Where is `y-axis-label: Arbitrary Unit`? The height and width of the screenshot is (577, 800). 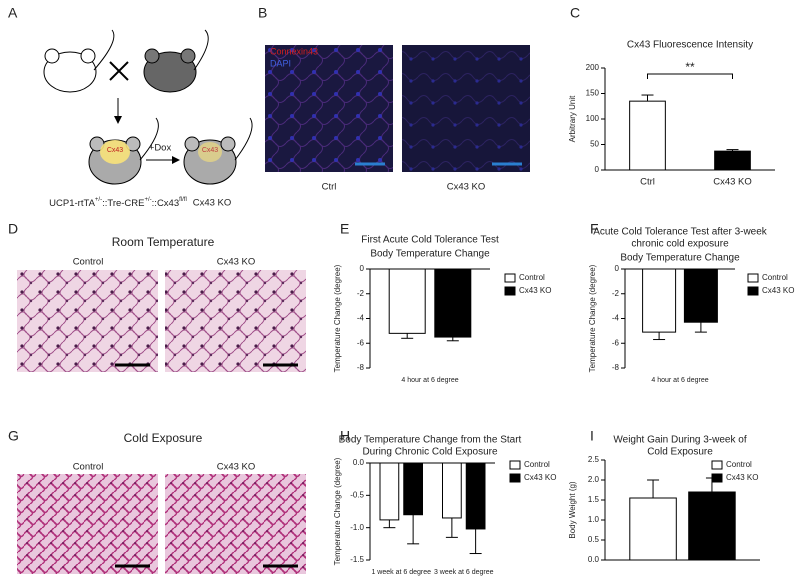 y-axis-label: Arbitrary Unit is located at coordinates (572, 118).